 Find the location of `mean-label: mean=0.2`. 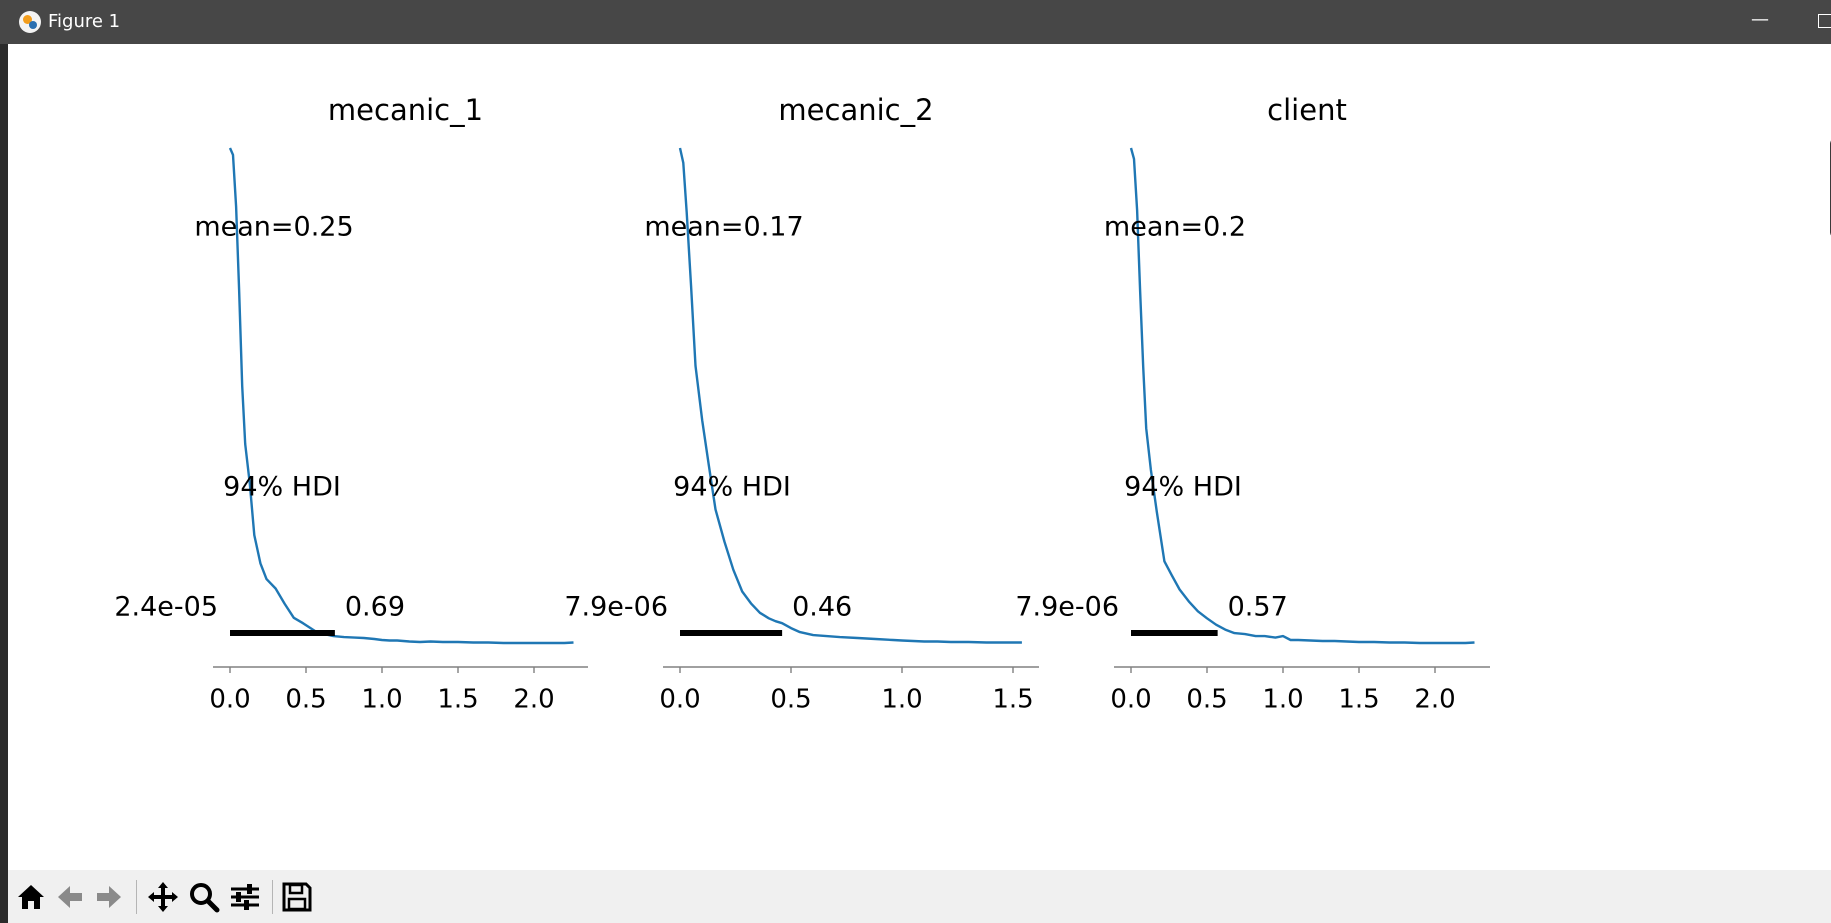

mean-label: mean=0.2 is located at coordinates (1175, 227).